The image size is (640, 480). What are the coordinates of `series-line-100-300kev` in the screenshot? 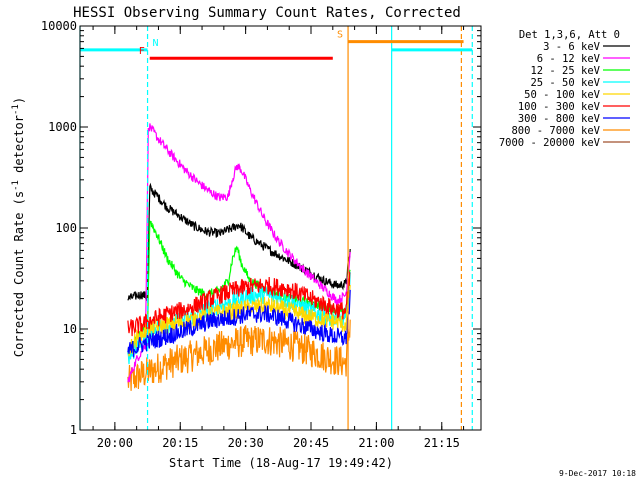 It's located at (239, 304).